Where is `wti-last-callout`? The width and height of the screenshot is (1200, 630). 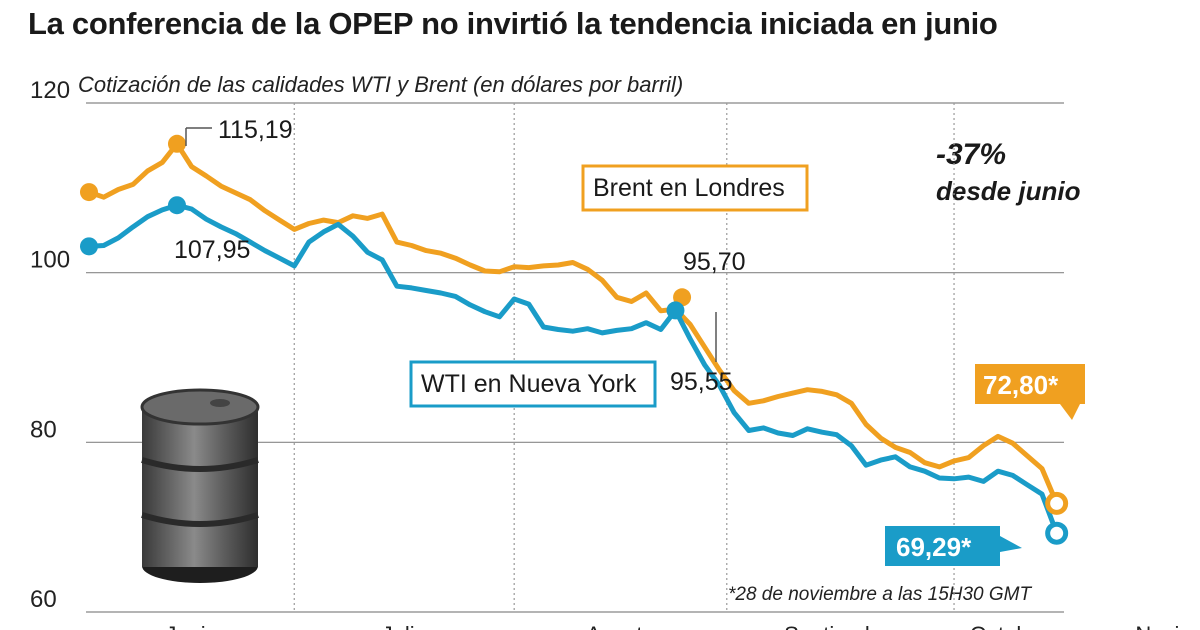
wti-last-callout is located at coordinates (953, 546).